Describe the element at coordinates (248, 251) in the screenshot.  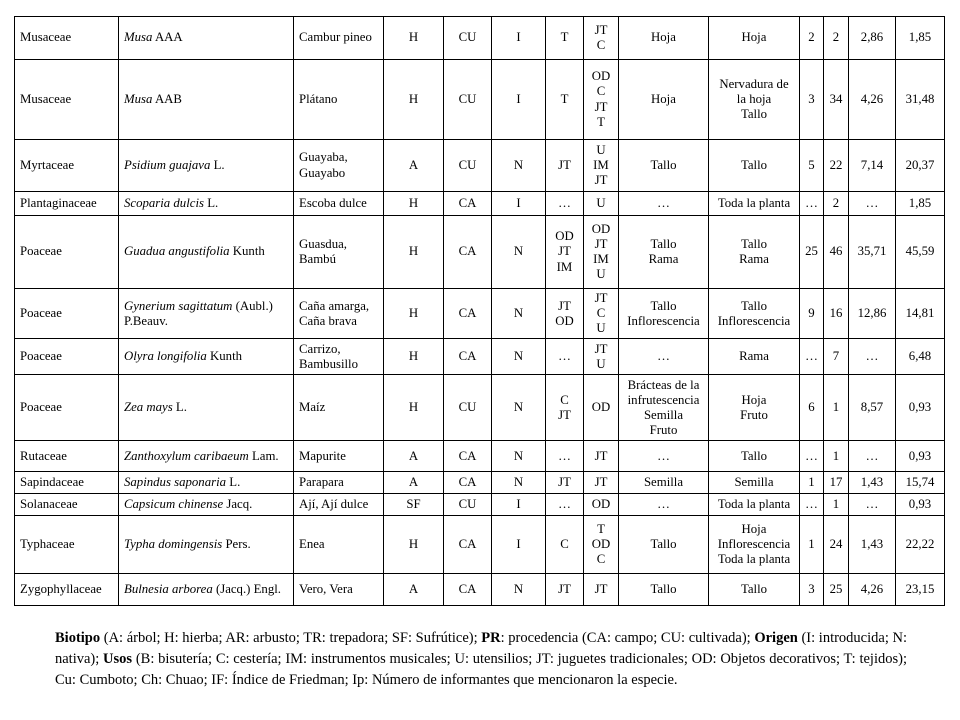
I see `species-author: Kunth` at that location.